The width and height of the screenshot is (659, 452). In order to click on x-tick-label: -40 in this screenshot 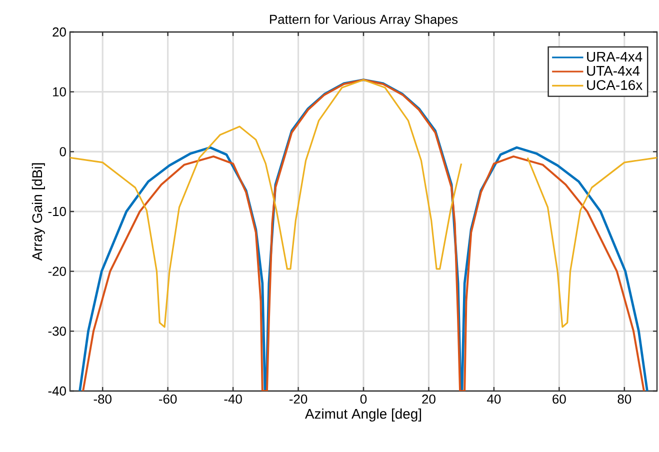, I will do `click(233, 399)`.